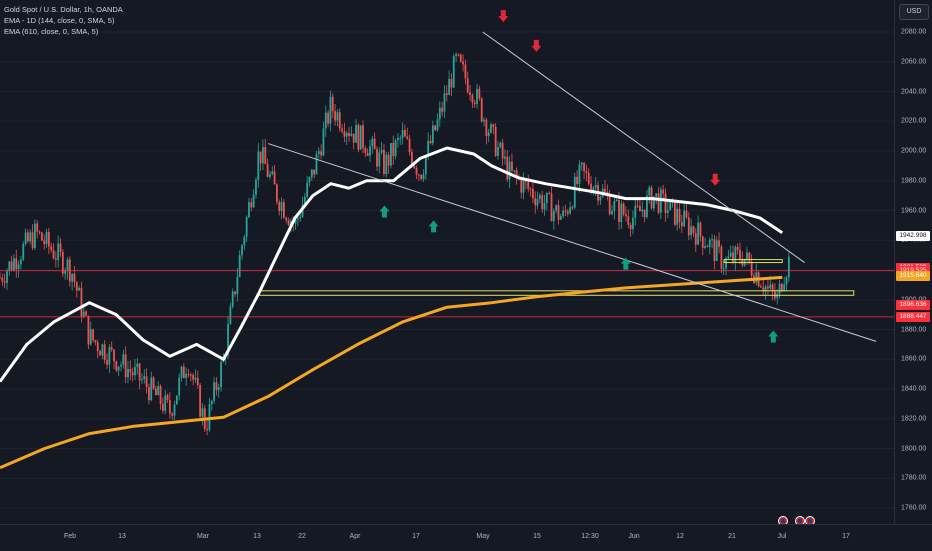  What do you see at coordinates (59, 20) in the screenshot?
I see `ema-144-legend: EMA - 1D (144, close, 0, SMA, 5)` at bounding box center [59, 20].